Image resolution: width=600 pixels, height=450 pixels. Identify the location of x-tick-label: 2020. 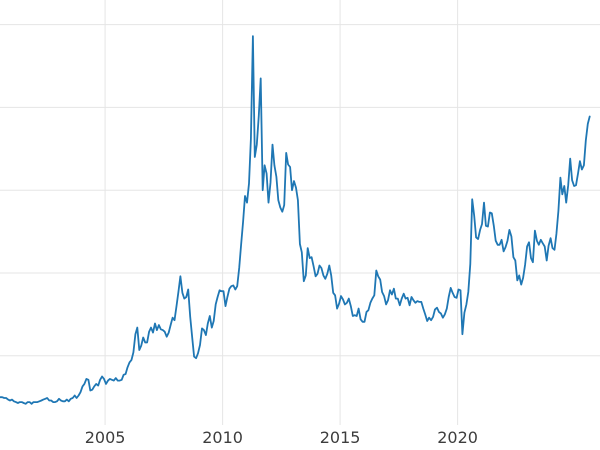
(457, 437).